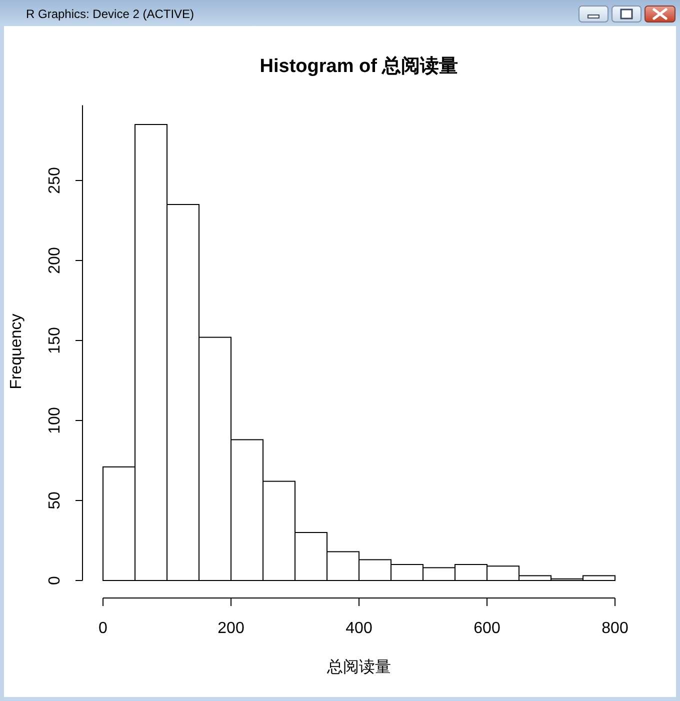 This screenshot has width=680, height=701. What do you see at coordinates (55, 580) in the screenshot?
I see `y-tick-label: 0` at bounding box center [55, 580].